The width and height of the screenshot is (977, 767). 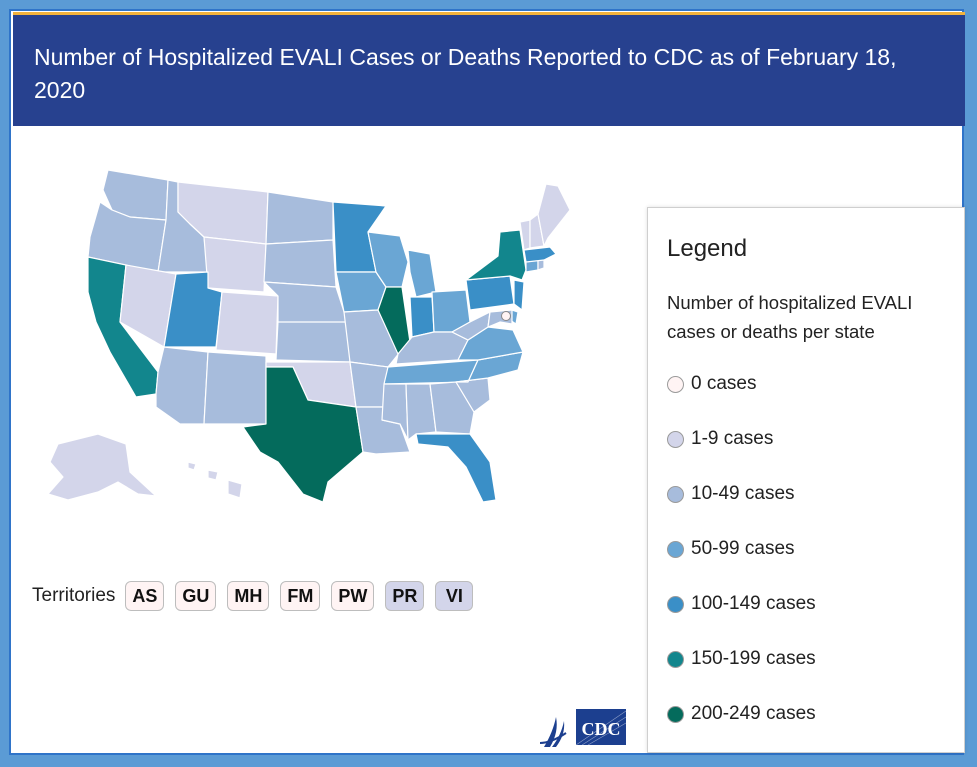 I want to click on state-ma, so click(x=540, y=254).